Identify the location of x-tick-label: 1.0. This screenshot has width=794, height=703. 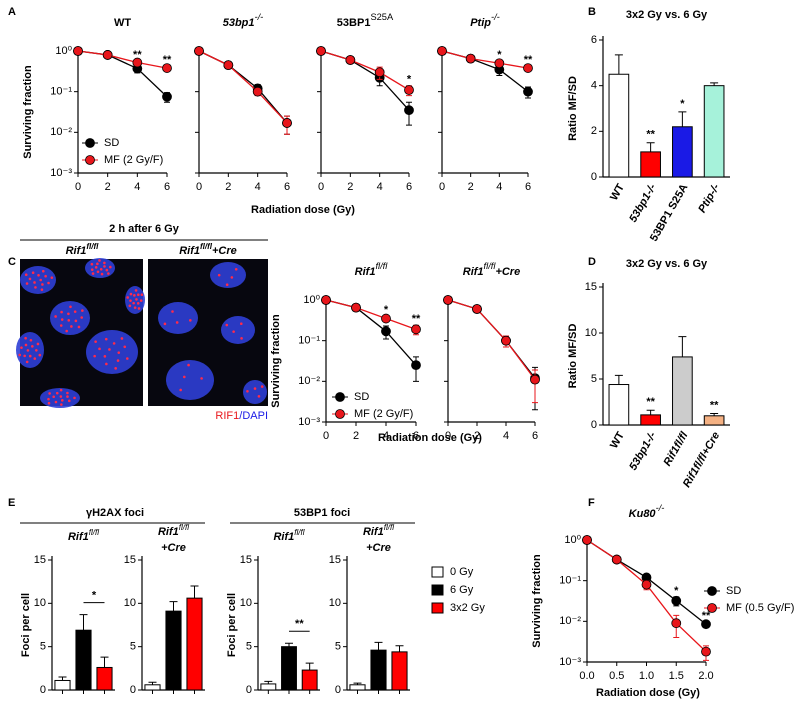
(646, 676).